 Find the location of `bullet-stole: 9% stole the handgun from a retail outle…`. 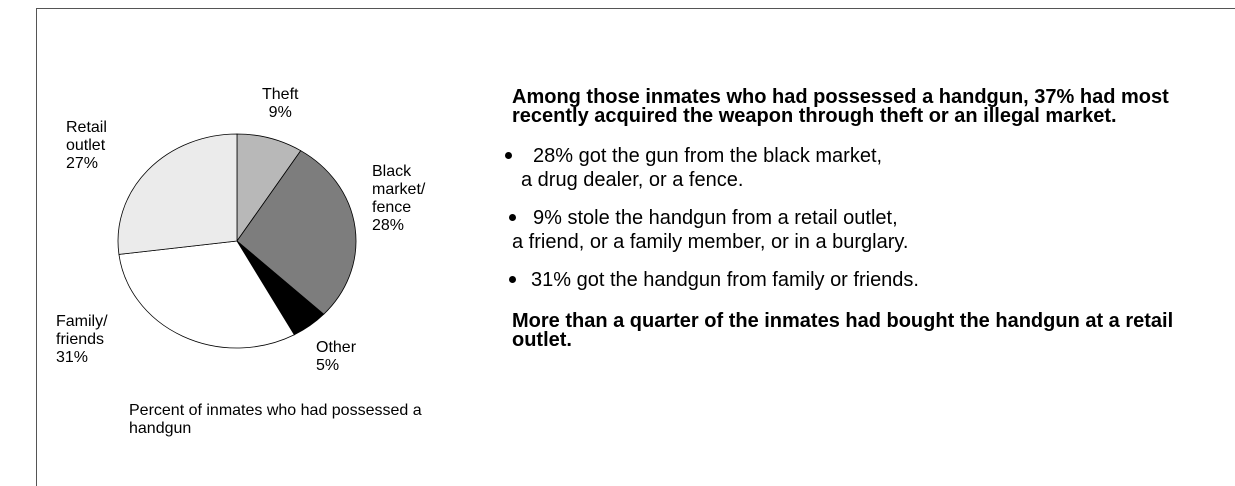

bullet-stole: 9% stole the handgun from a retail outle… is located at coordinates (862, 230).